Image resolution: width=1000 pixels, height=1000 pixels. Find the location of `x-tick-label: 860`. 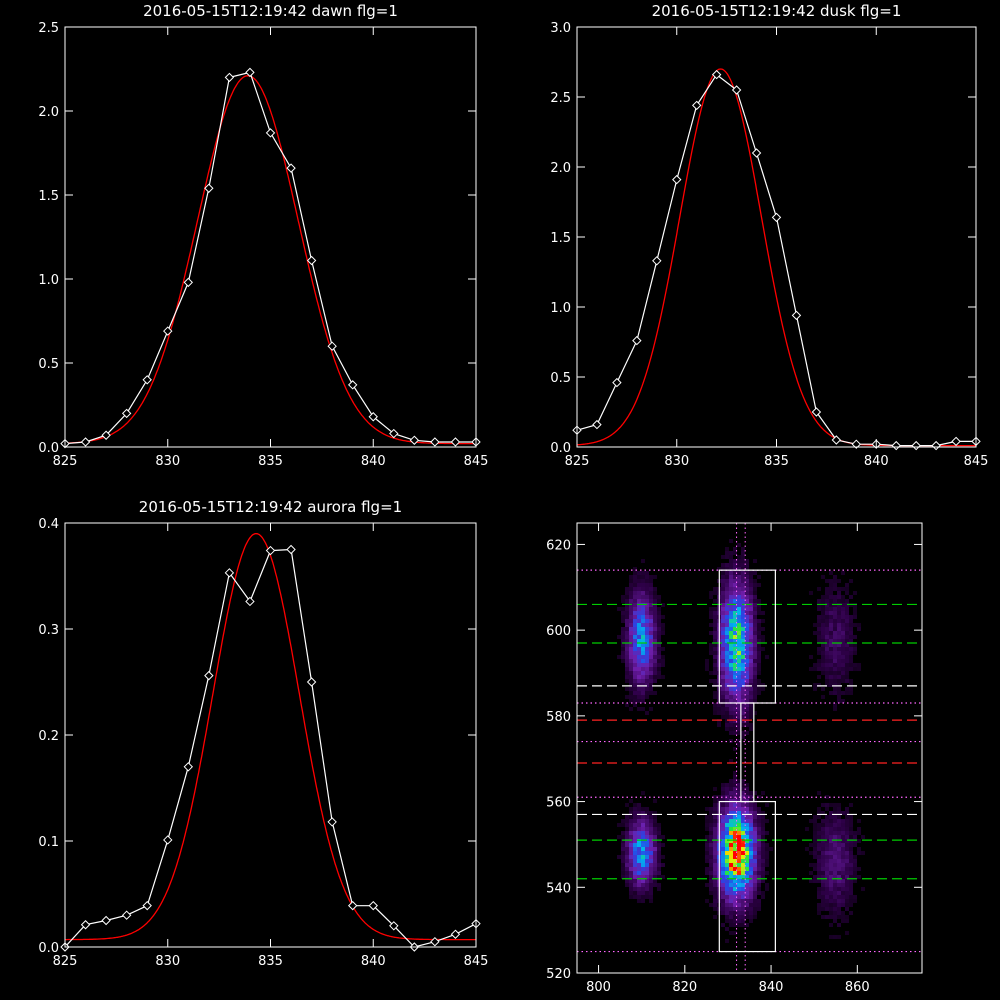

x-tick-label: 860 is located at coordinates (857, 987).